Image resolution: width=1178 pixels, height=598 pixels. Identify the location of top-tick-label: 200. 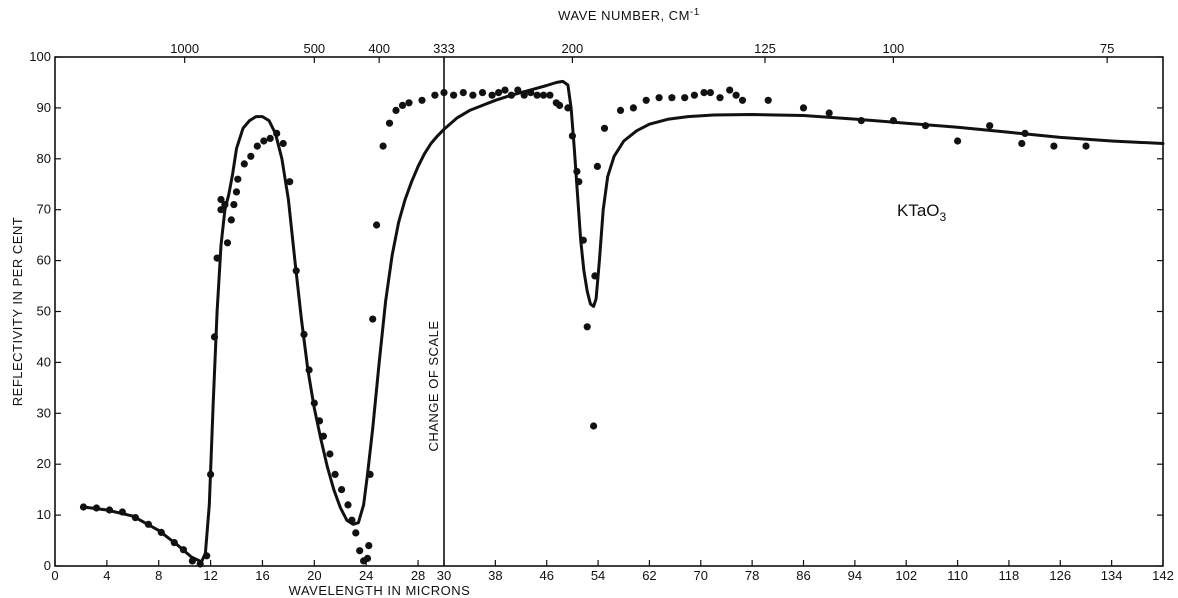
(573, 48).